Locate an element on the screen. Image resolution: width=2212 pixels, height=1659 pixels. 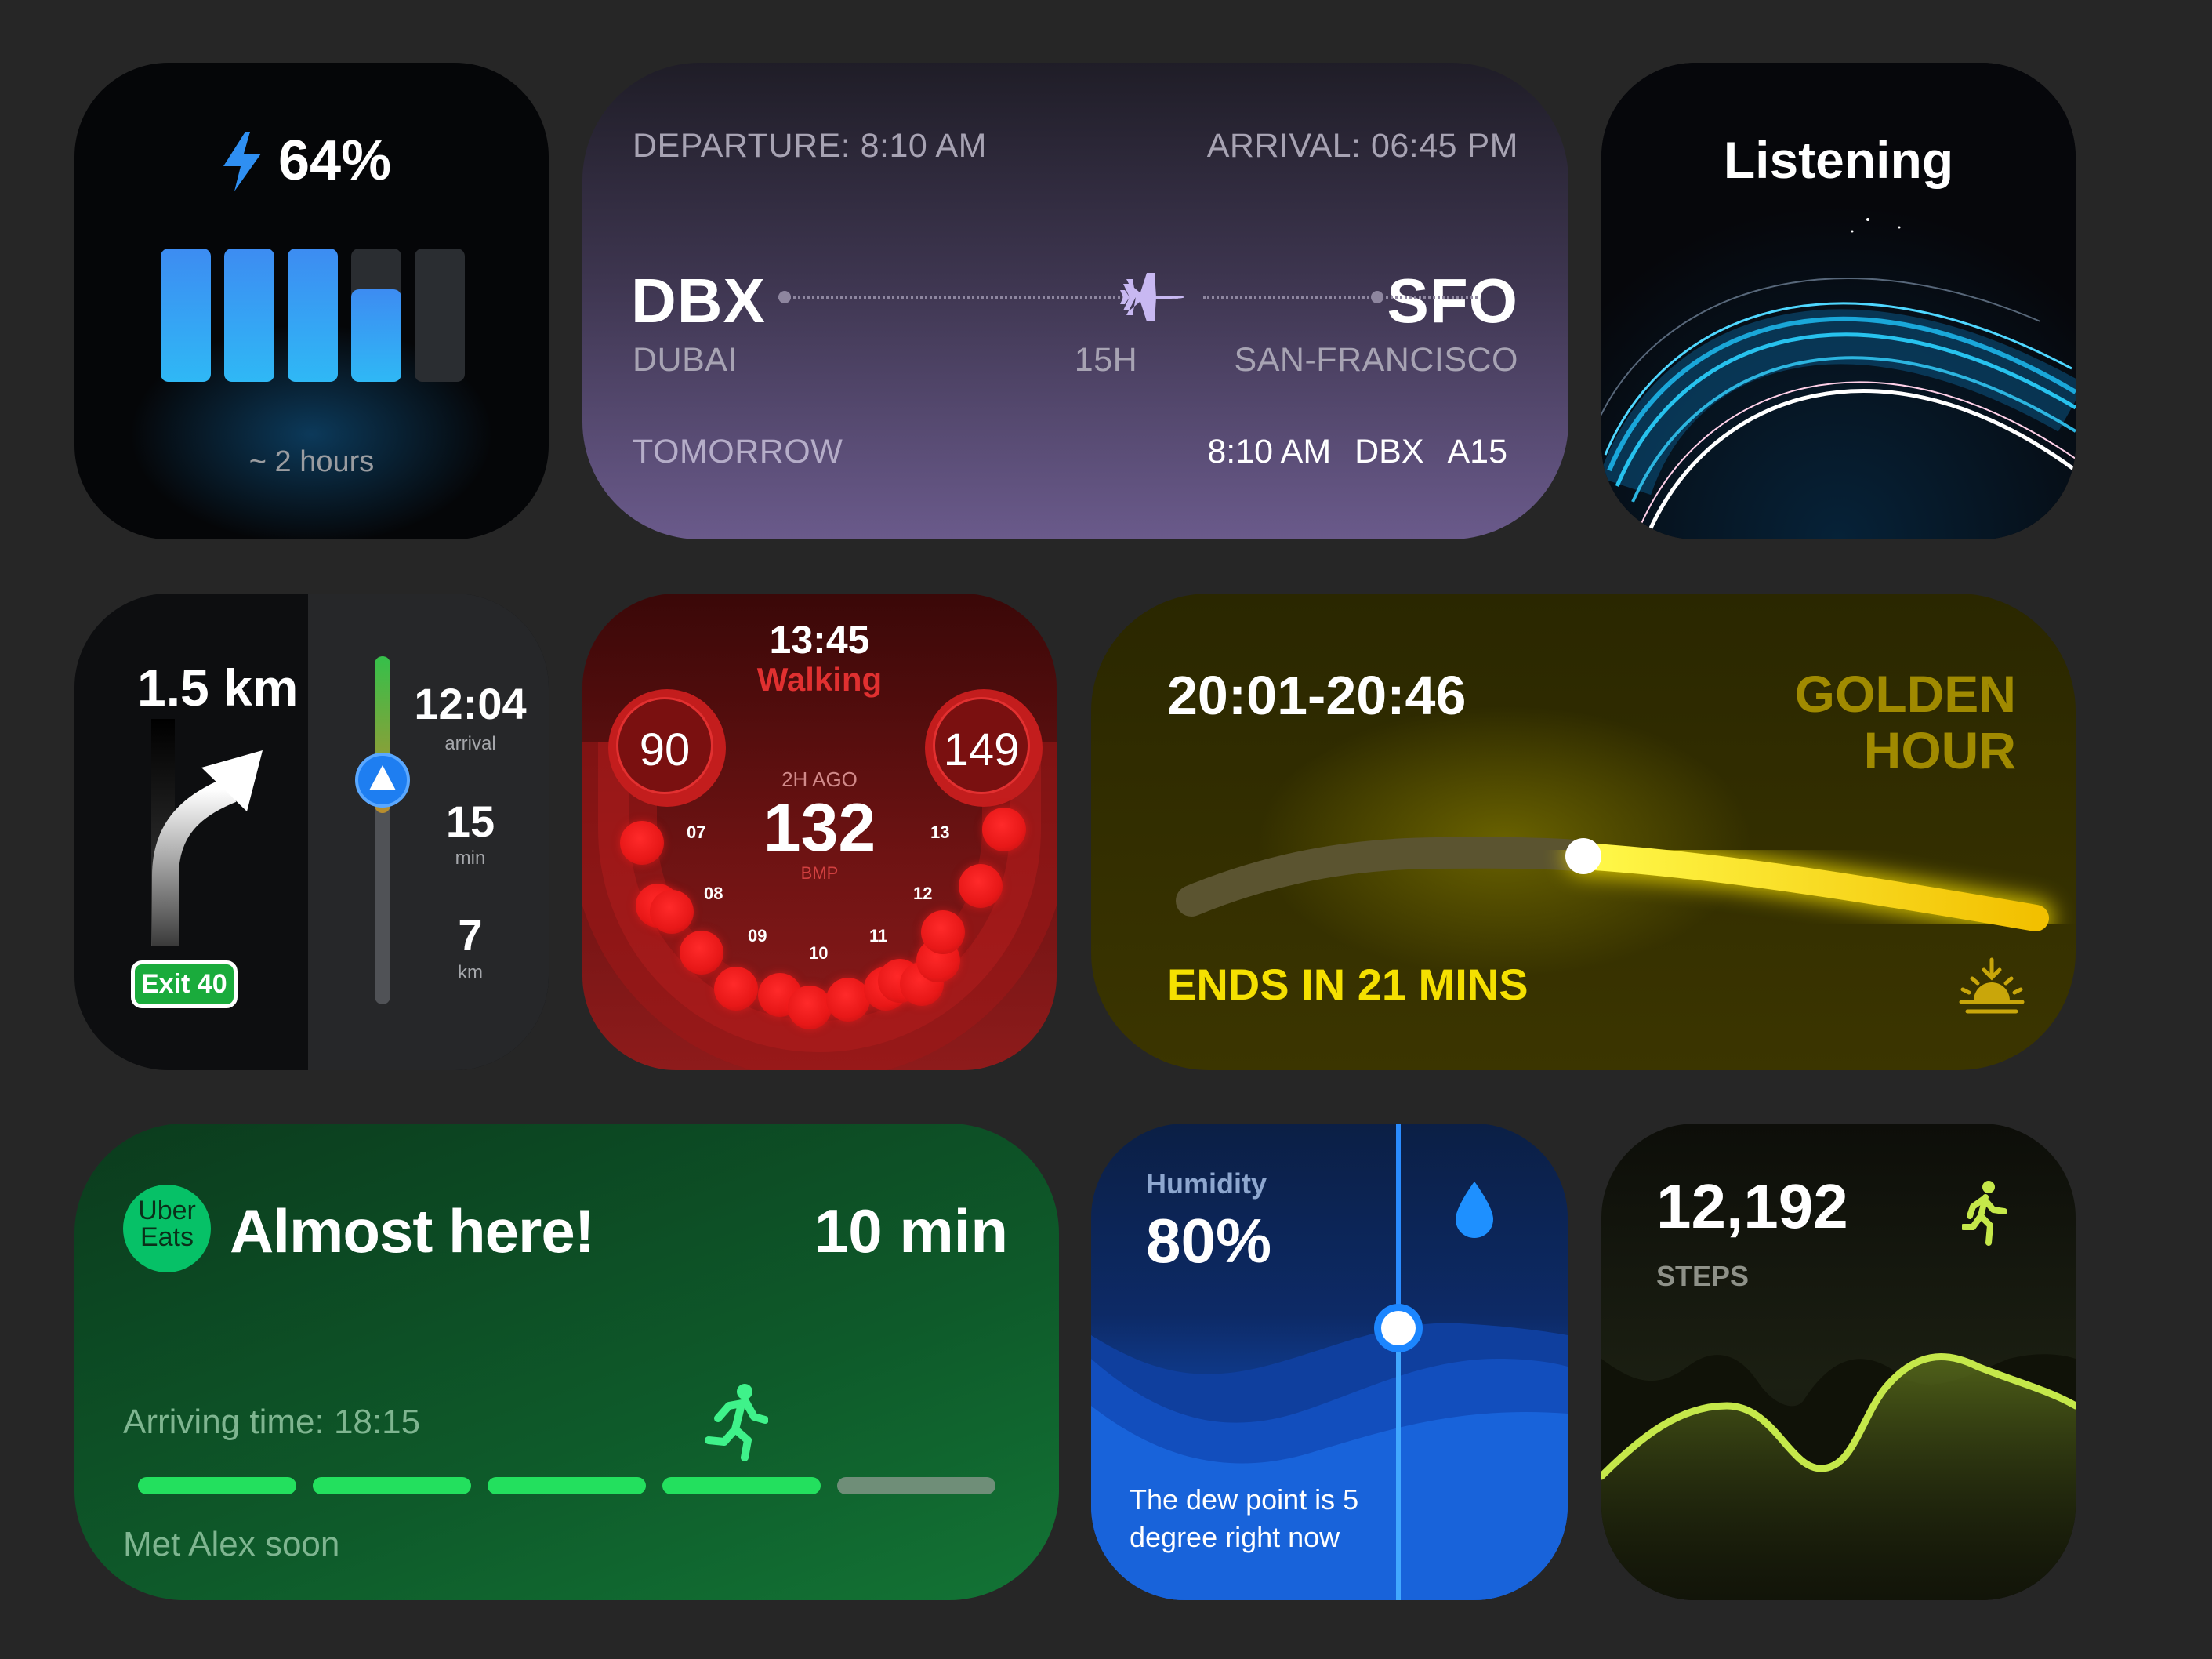
delivery-eta: 10 min is located at coordinates (911, 1230).